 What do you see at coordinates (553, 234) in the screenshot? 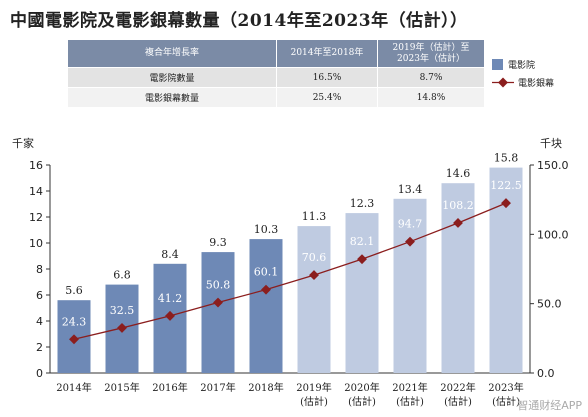
I see `right-axis-tick-label: 100.0` at bounding box center [553, 234].